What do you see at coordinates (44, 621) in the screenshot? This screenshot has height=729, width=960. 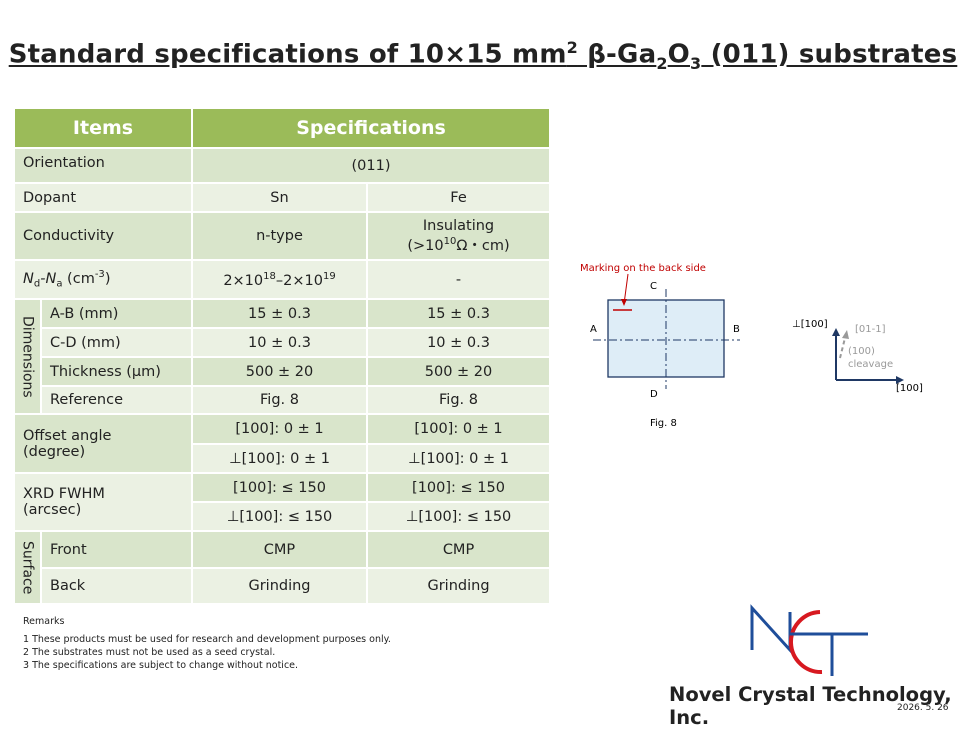 I see `remarks-title: Remarks` at bounding box center [44, 621].